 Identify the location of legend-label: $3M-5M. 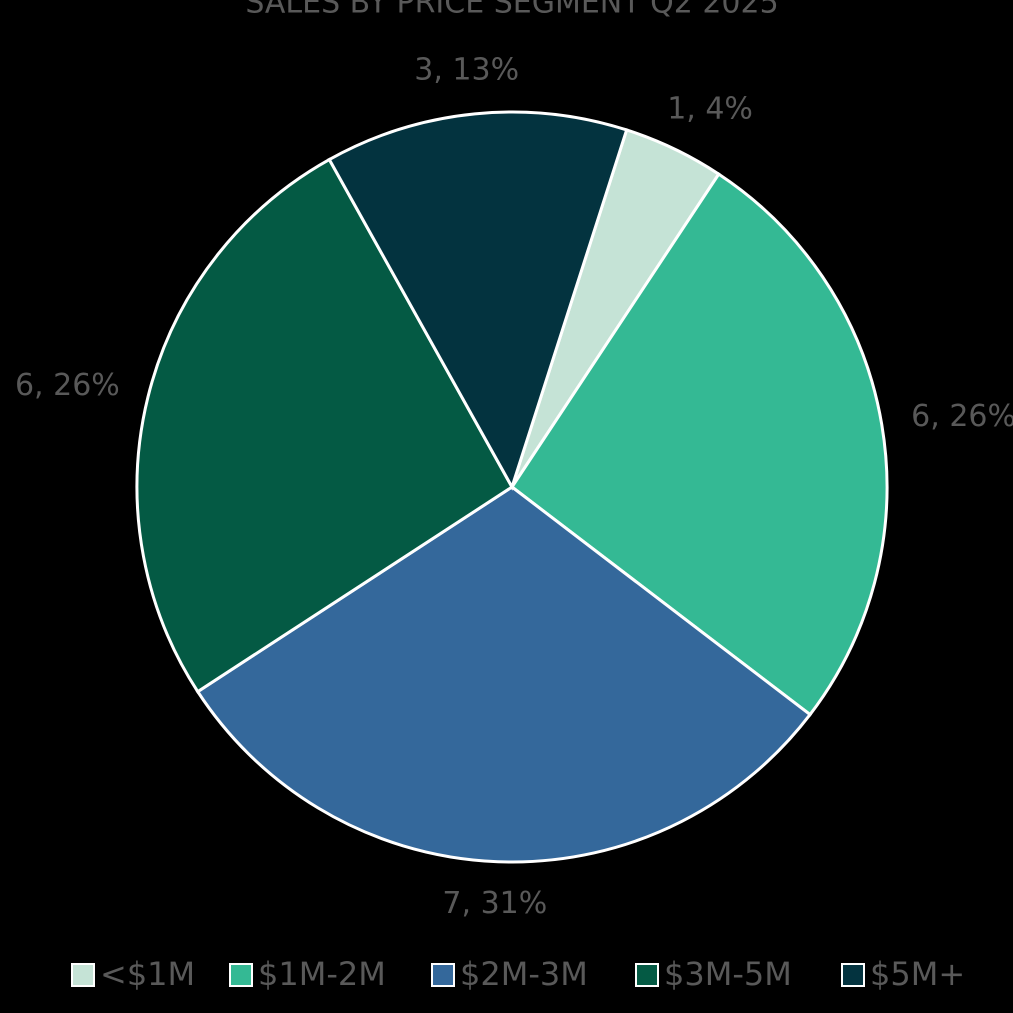
(728, 974).